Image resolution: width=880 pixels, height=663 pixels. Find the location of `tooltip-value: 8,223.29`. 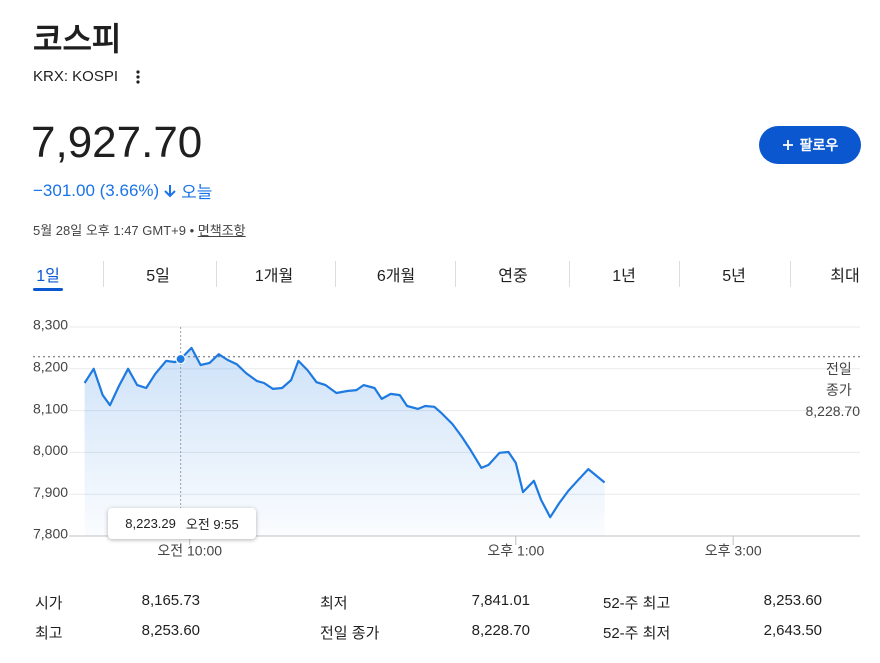

tooltip-value: 8,223.29 is located at coordinates (150, 523).